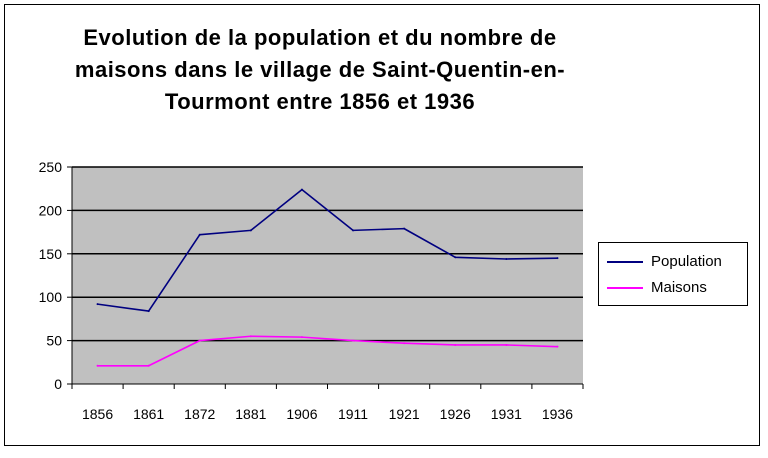 This screenshot has width=768, height=458. I want to click on data-point-population-1906, so click(301, 189).